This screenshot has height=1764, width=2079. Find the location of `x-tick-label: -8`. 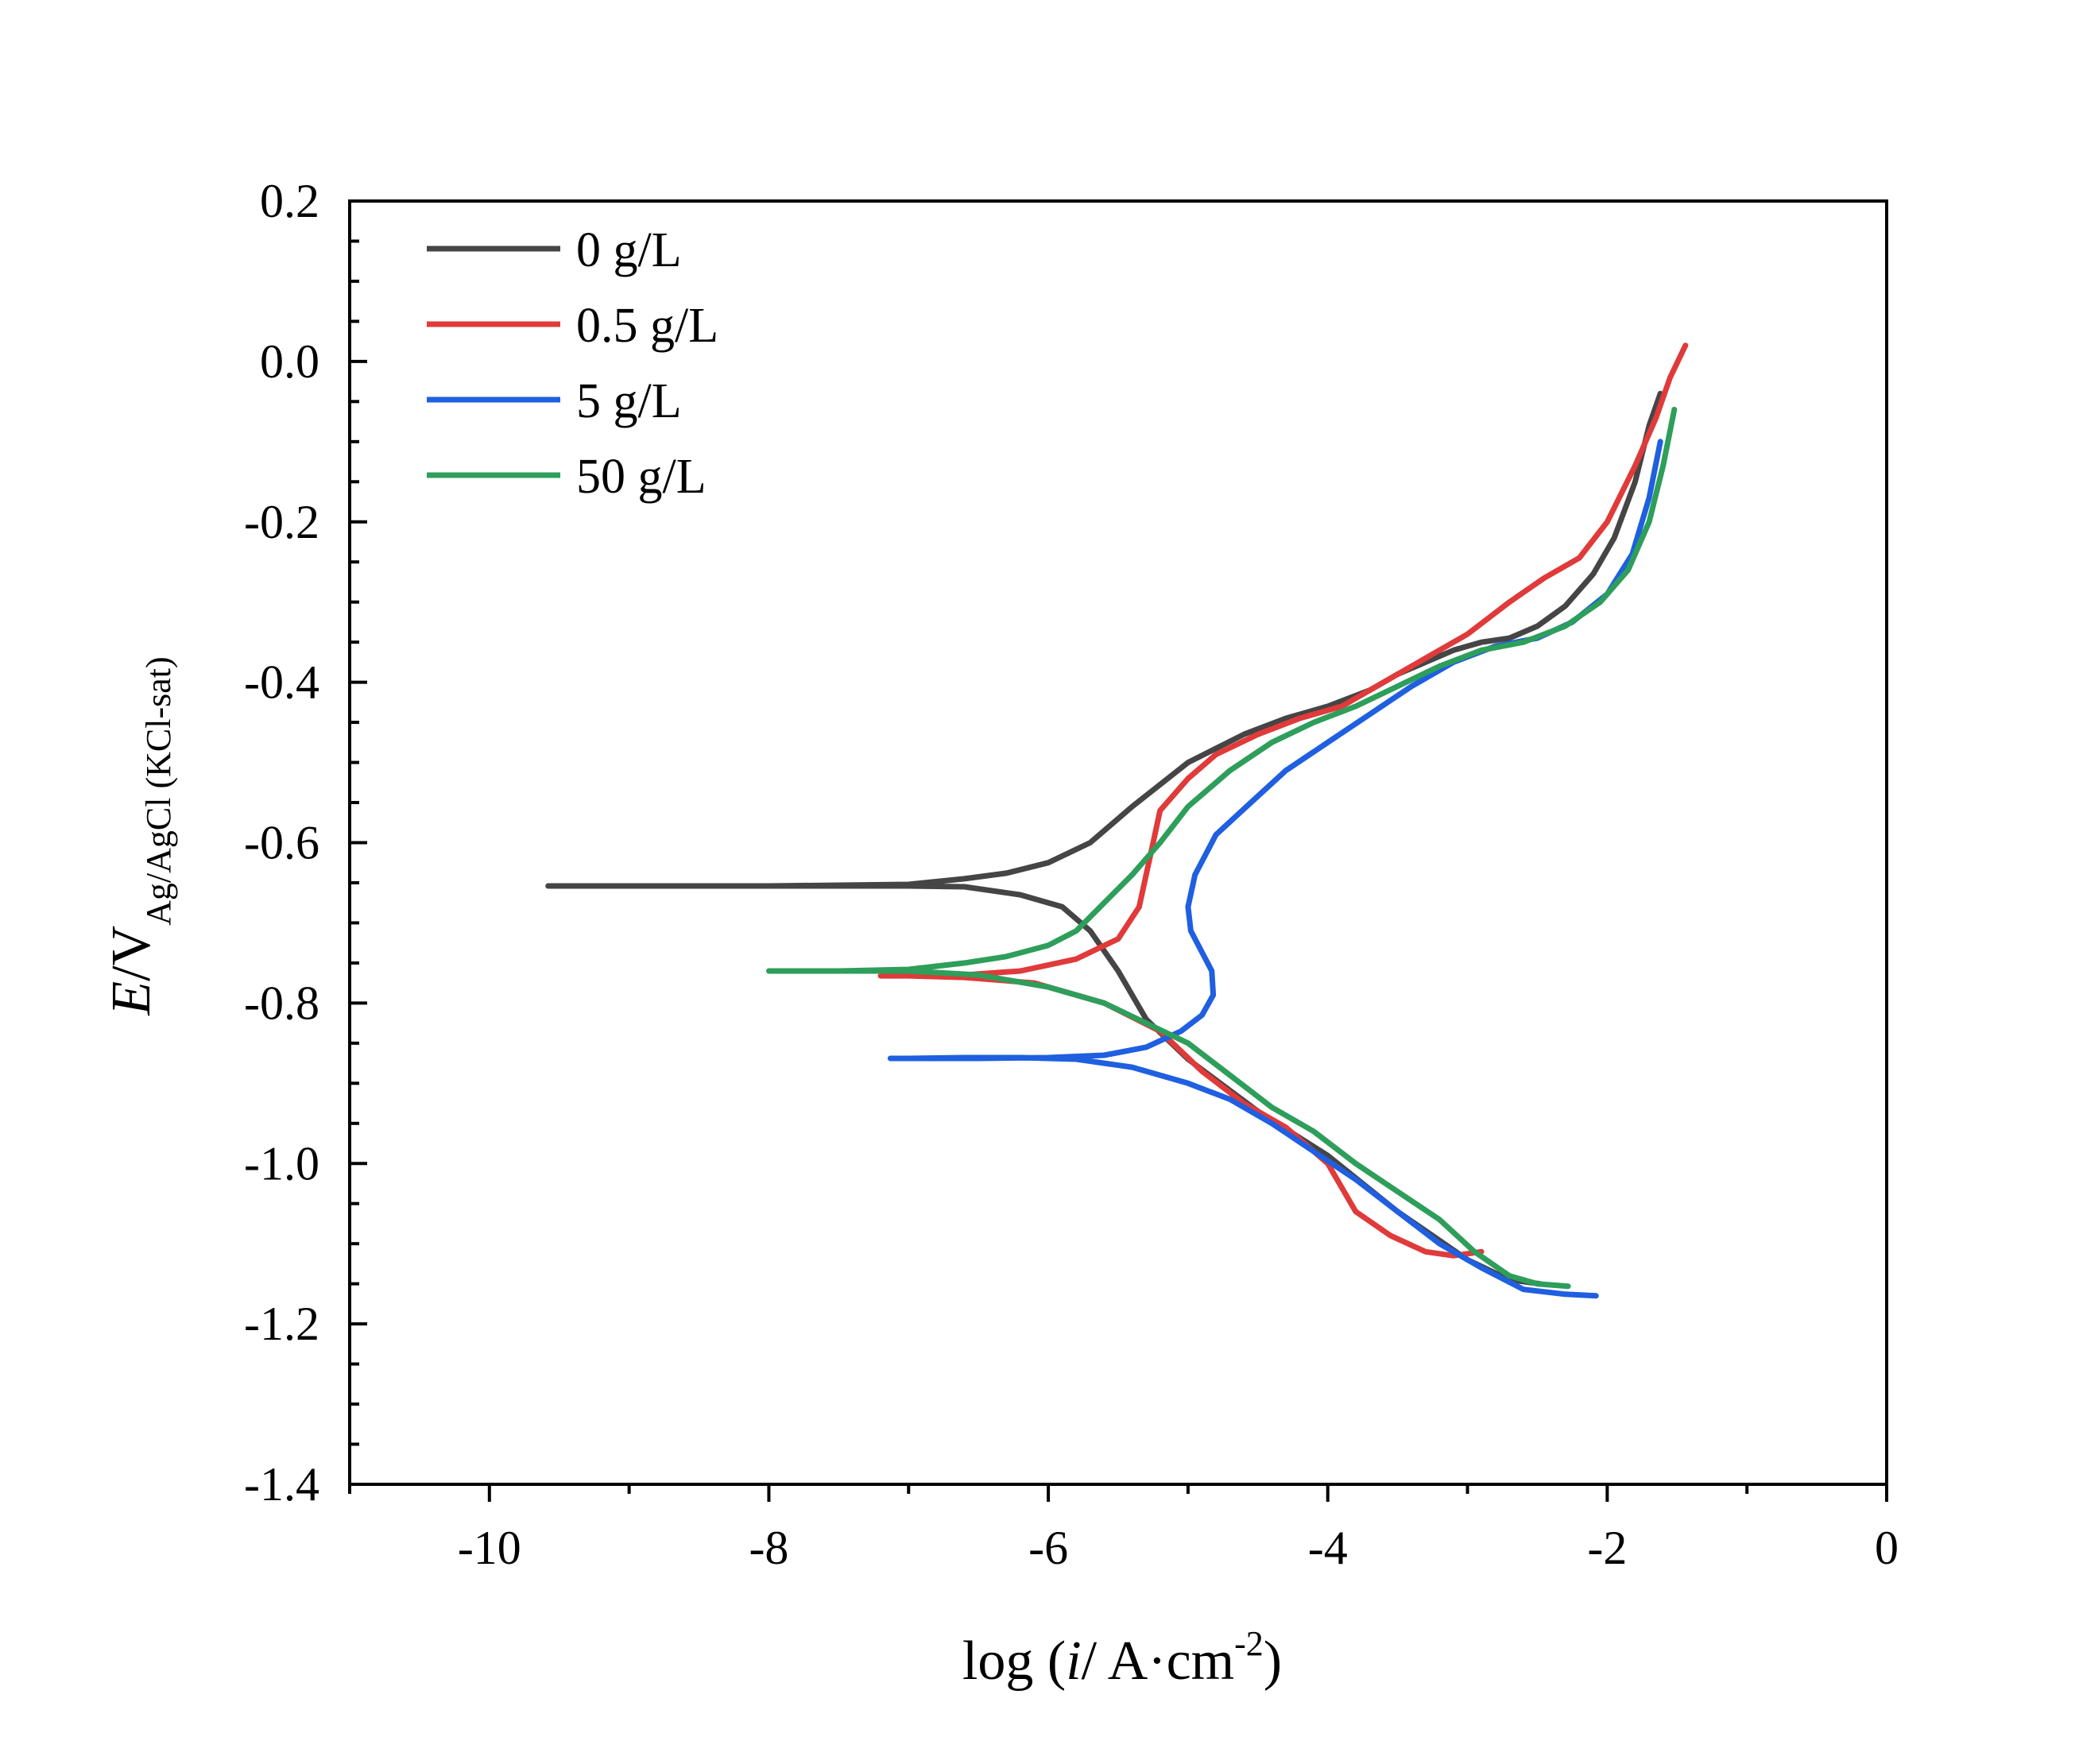

x-tick-label: -8 is located at coordinates (768, 1548).